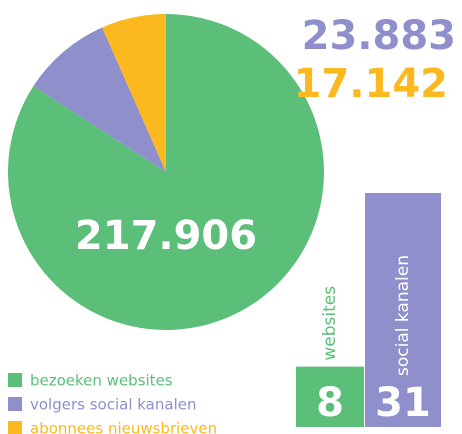  Describe the element at coordinates (113, 405) in the screenshot. I see `legend-label: volgers social kanalen` at that location.